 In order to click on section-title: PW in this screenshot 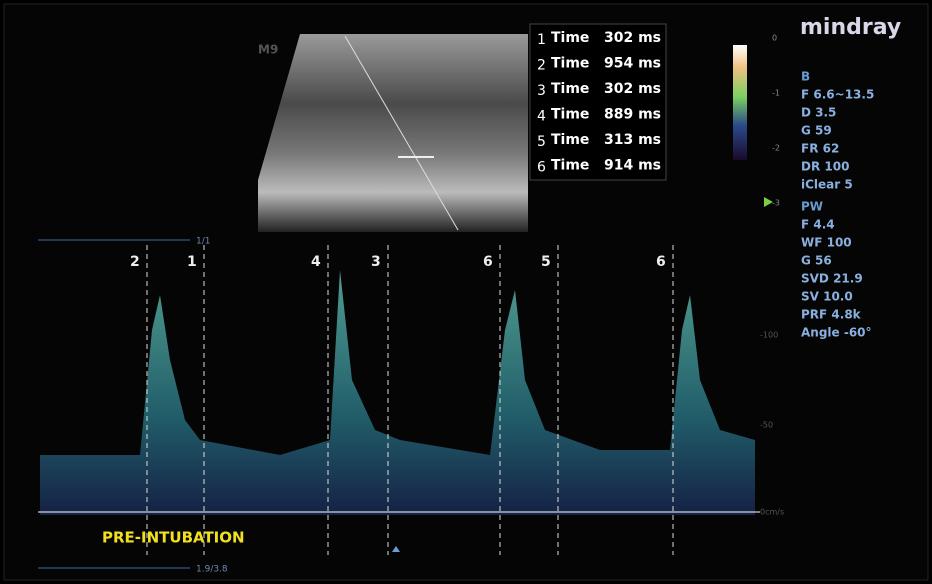, I will do `click(812, 207)`.